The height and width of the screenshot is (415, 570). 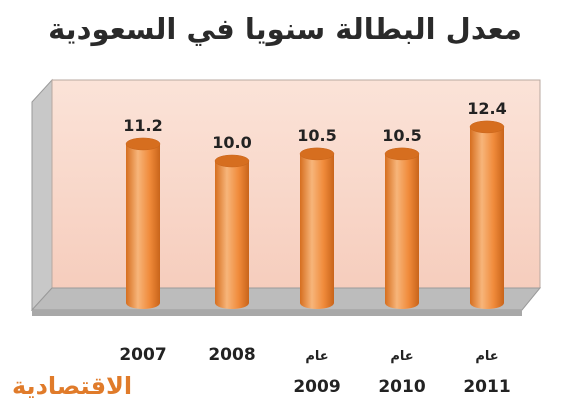 What do you see at coordinates (231, 142) in the screenshot?
I see `data-label: 10.0` at bounding box center [231, 142].